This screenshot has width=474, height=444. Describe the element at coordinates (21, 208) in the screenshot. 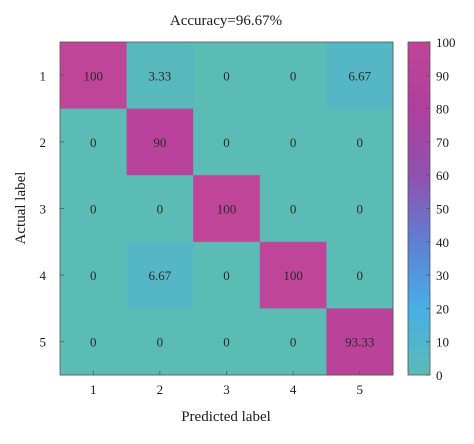

I see `y-axis-label: Actual label` at that location.